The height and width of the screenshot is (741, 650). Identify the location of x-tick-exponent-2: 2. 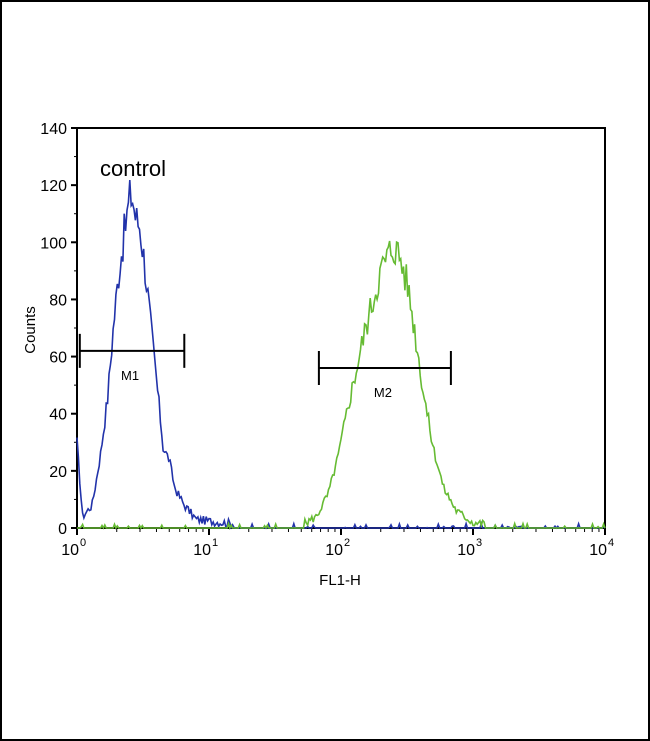
(347, 543).